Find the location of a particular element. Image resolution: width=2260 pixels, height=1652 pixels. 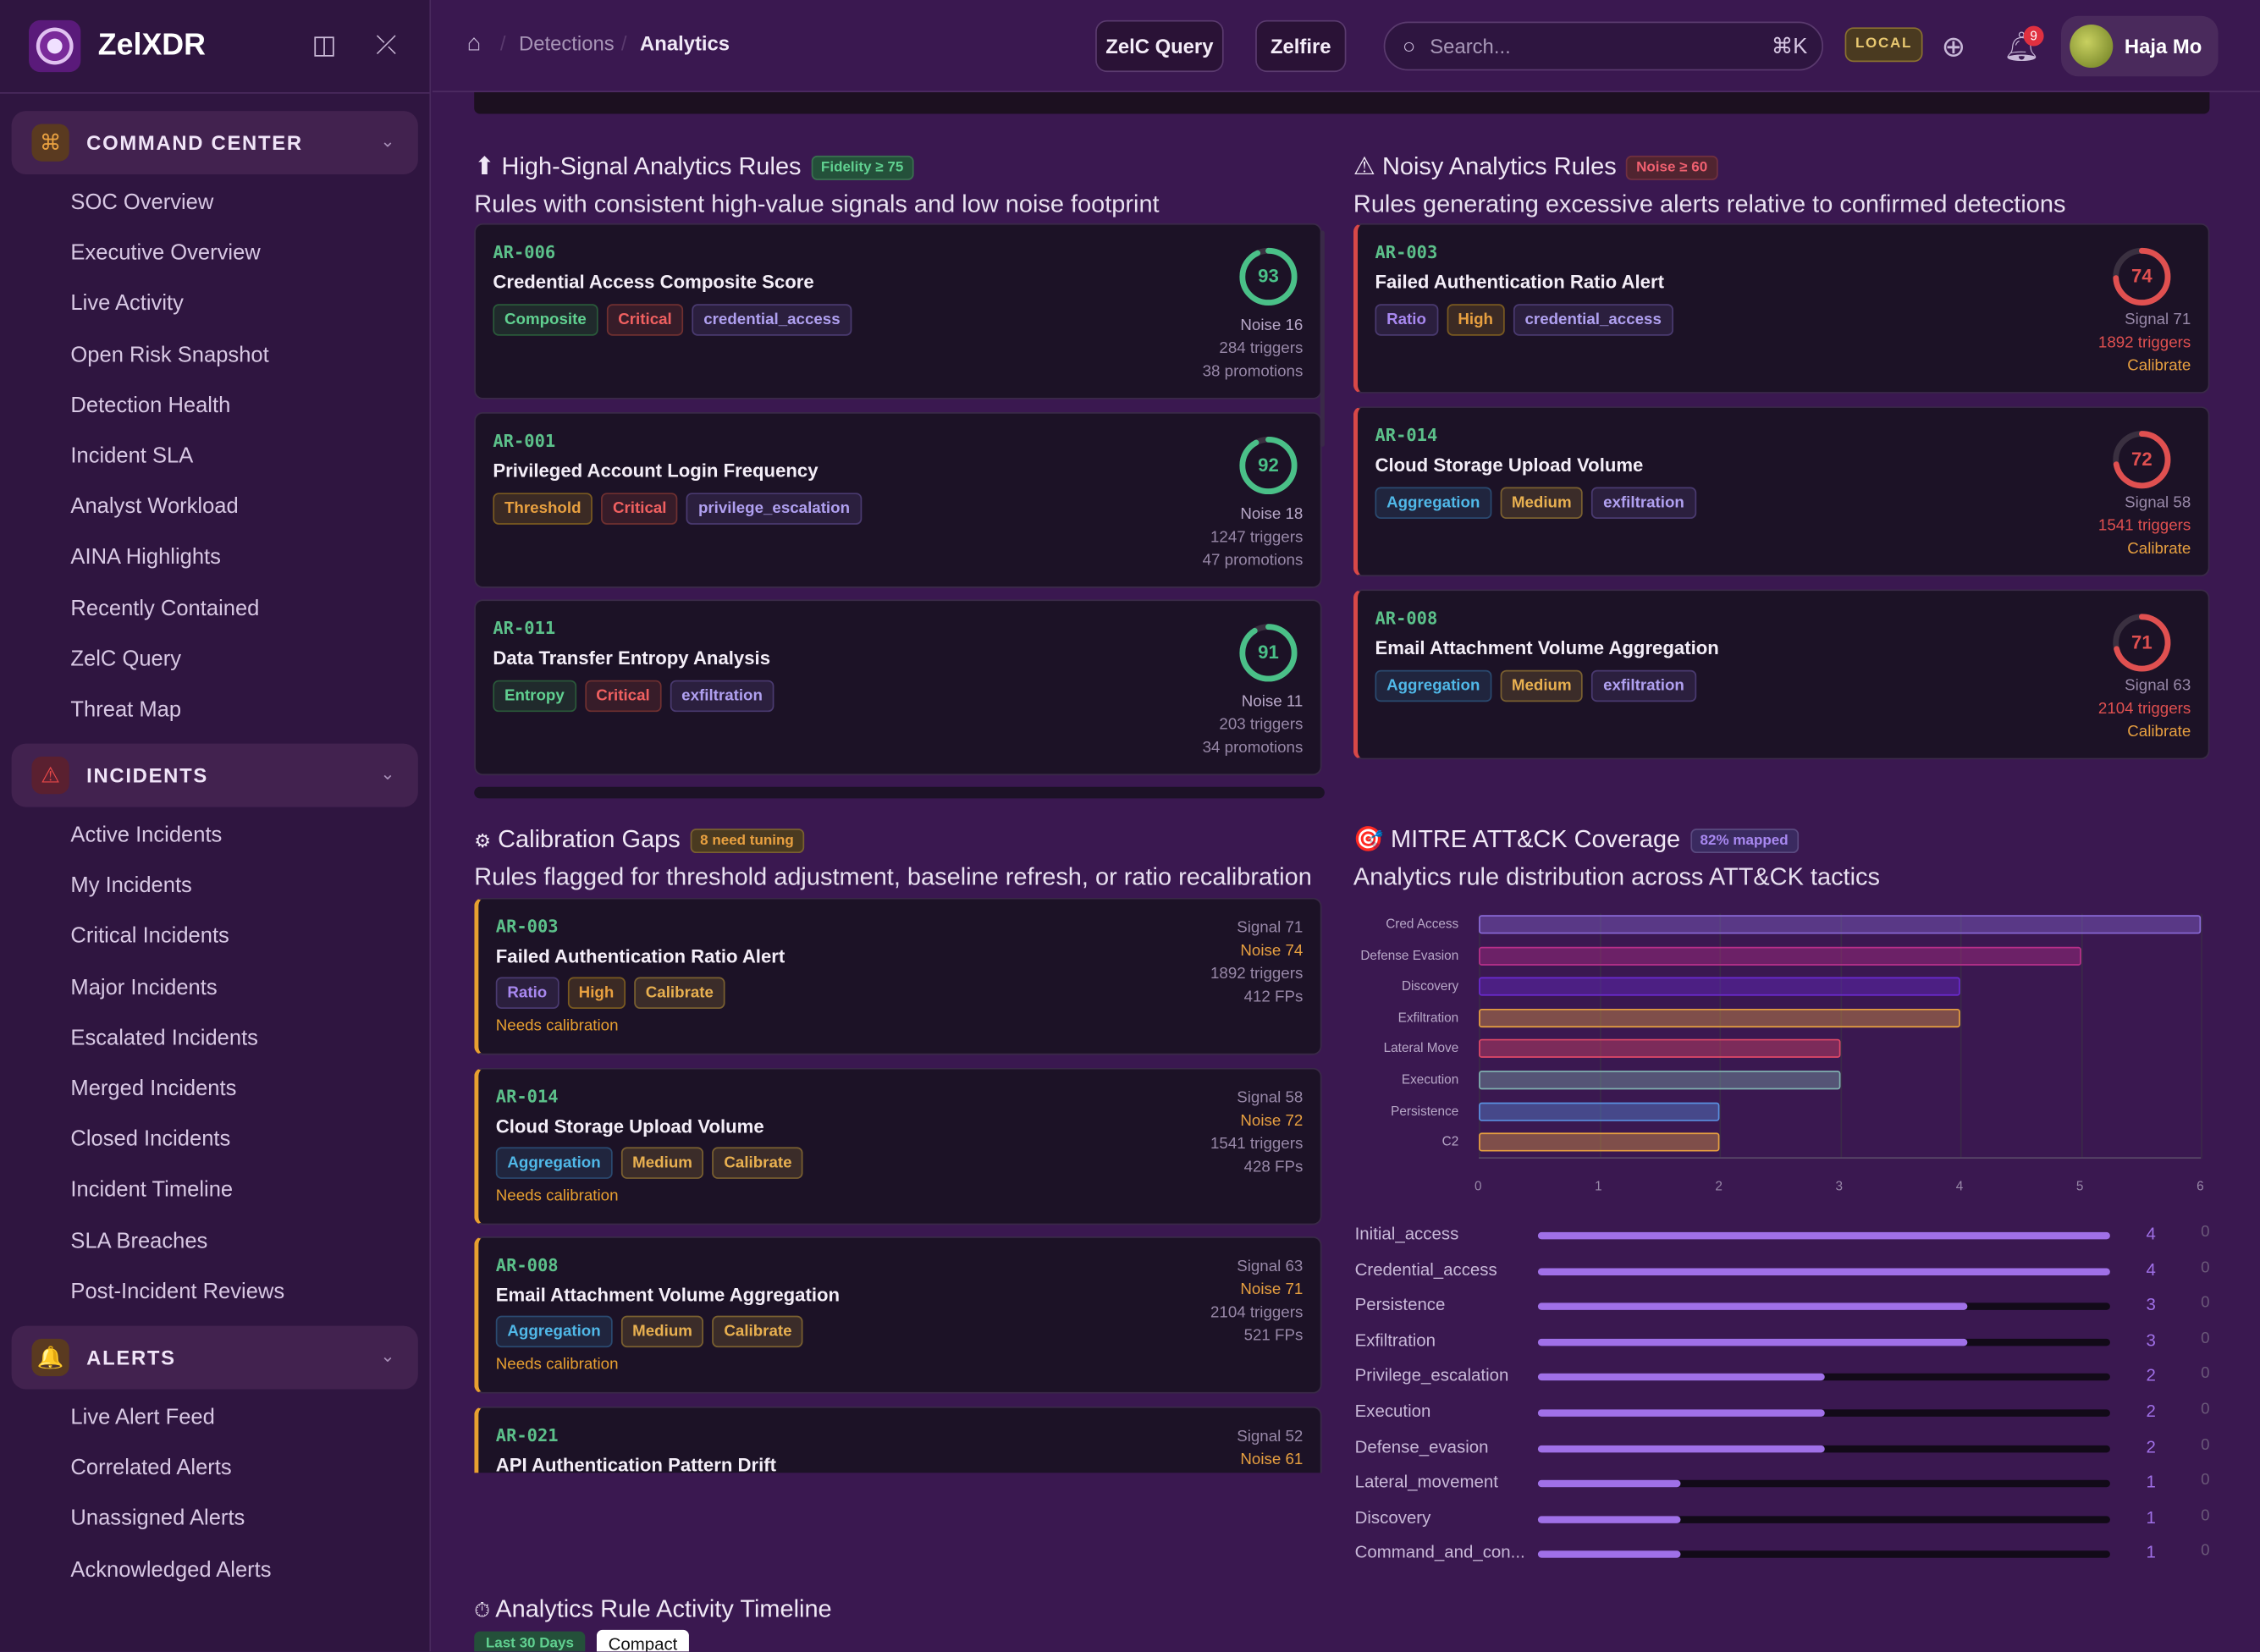

sidebar-item: Unassigned Alerts is located at coordinates (157, 1519).